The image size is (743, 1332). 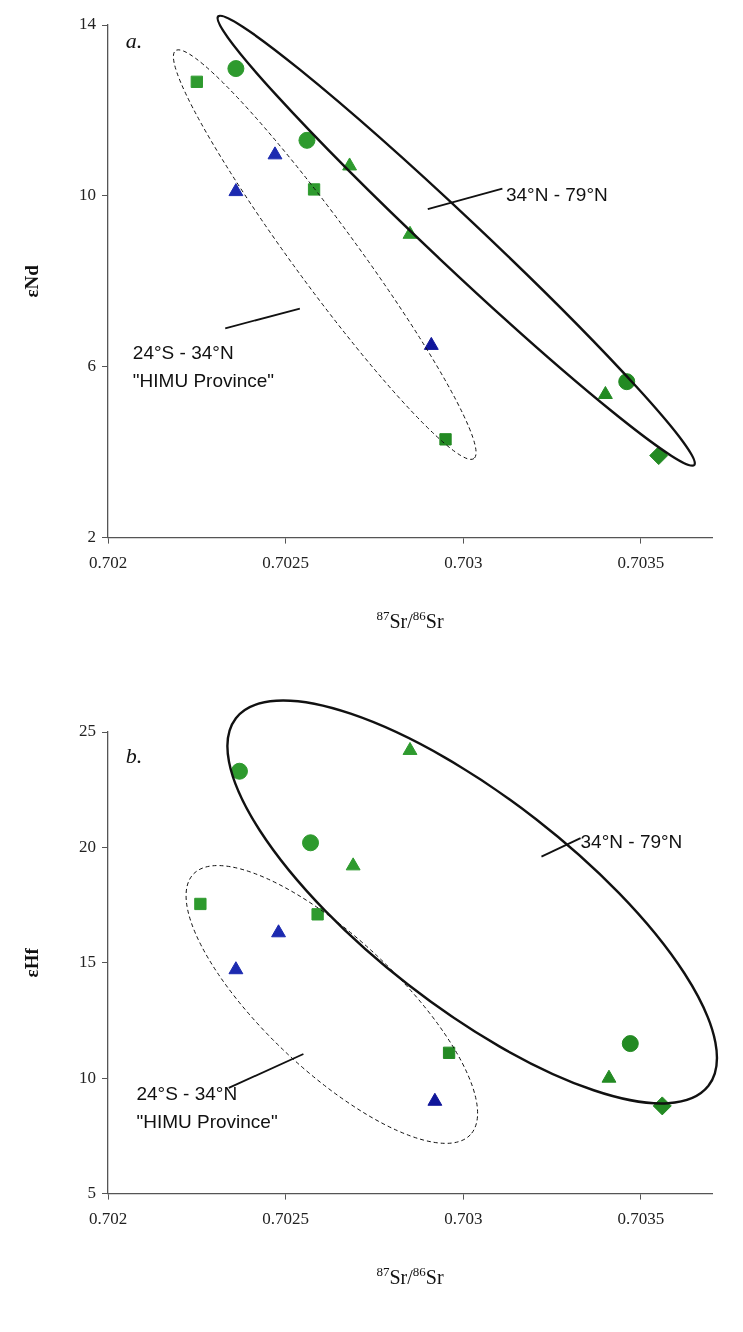 I want to click on y-tick-label: 15, so click(x=87, y=962).